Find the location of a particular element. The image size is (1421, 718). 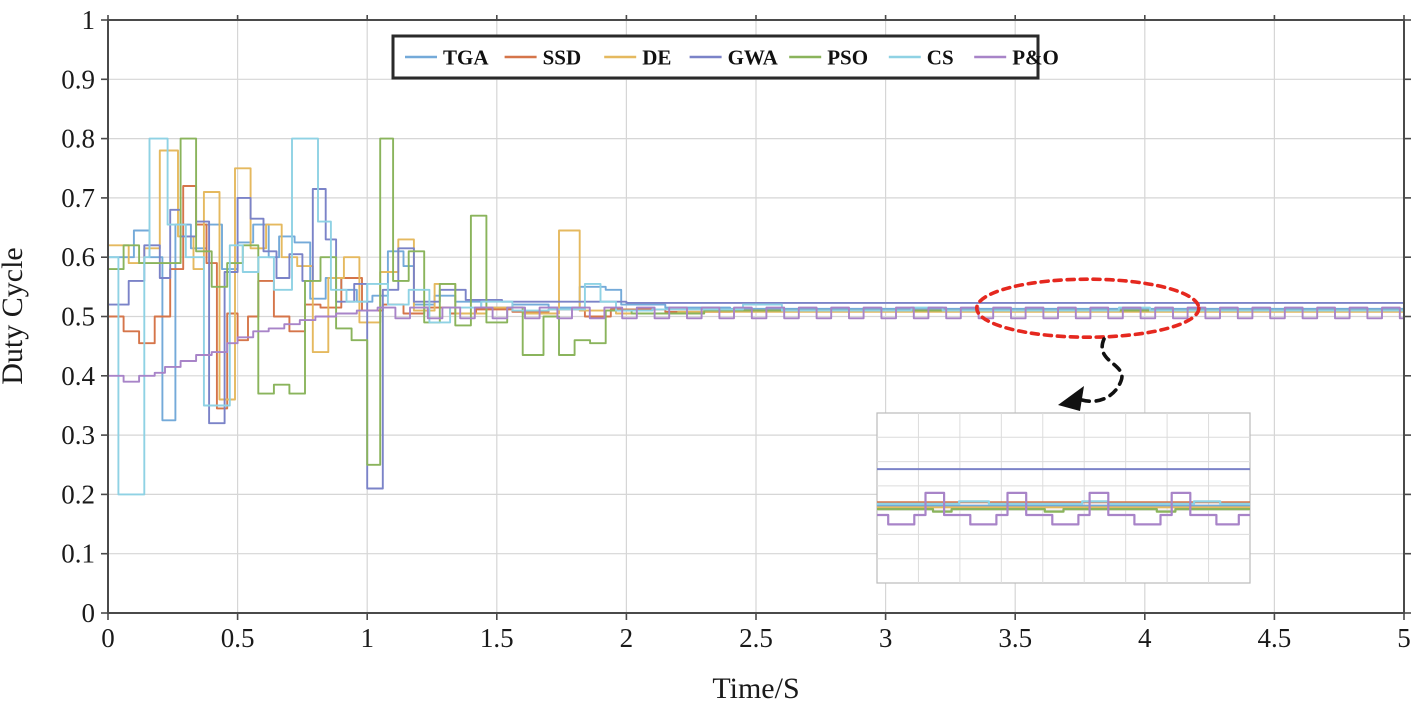

legend-label: P&O is located at coordinates (1035, 58).